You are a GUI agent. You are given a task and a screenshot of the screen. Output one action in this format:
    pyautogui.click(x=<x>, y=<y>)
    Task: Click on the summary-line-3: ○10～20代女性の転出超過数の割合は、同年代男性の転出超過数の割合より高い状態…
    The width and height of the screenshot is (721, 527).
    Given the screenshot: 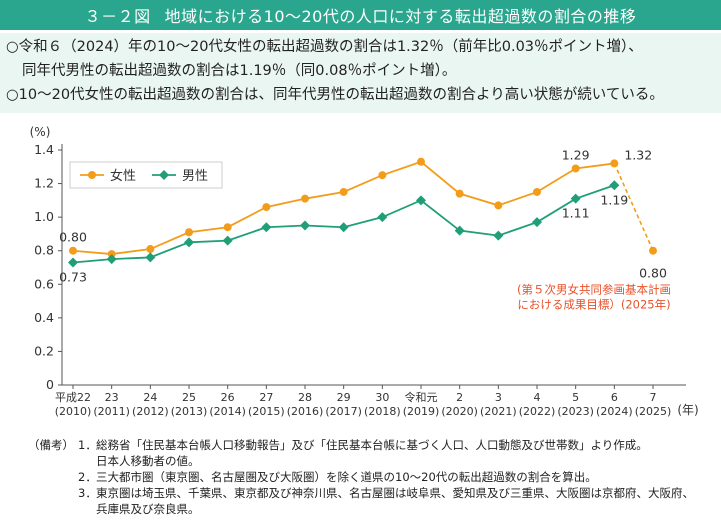 What is the action you would take?
    pyautogui.click(x=335, y=95)
    